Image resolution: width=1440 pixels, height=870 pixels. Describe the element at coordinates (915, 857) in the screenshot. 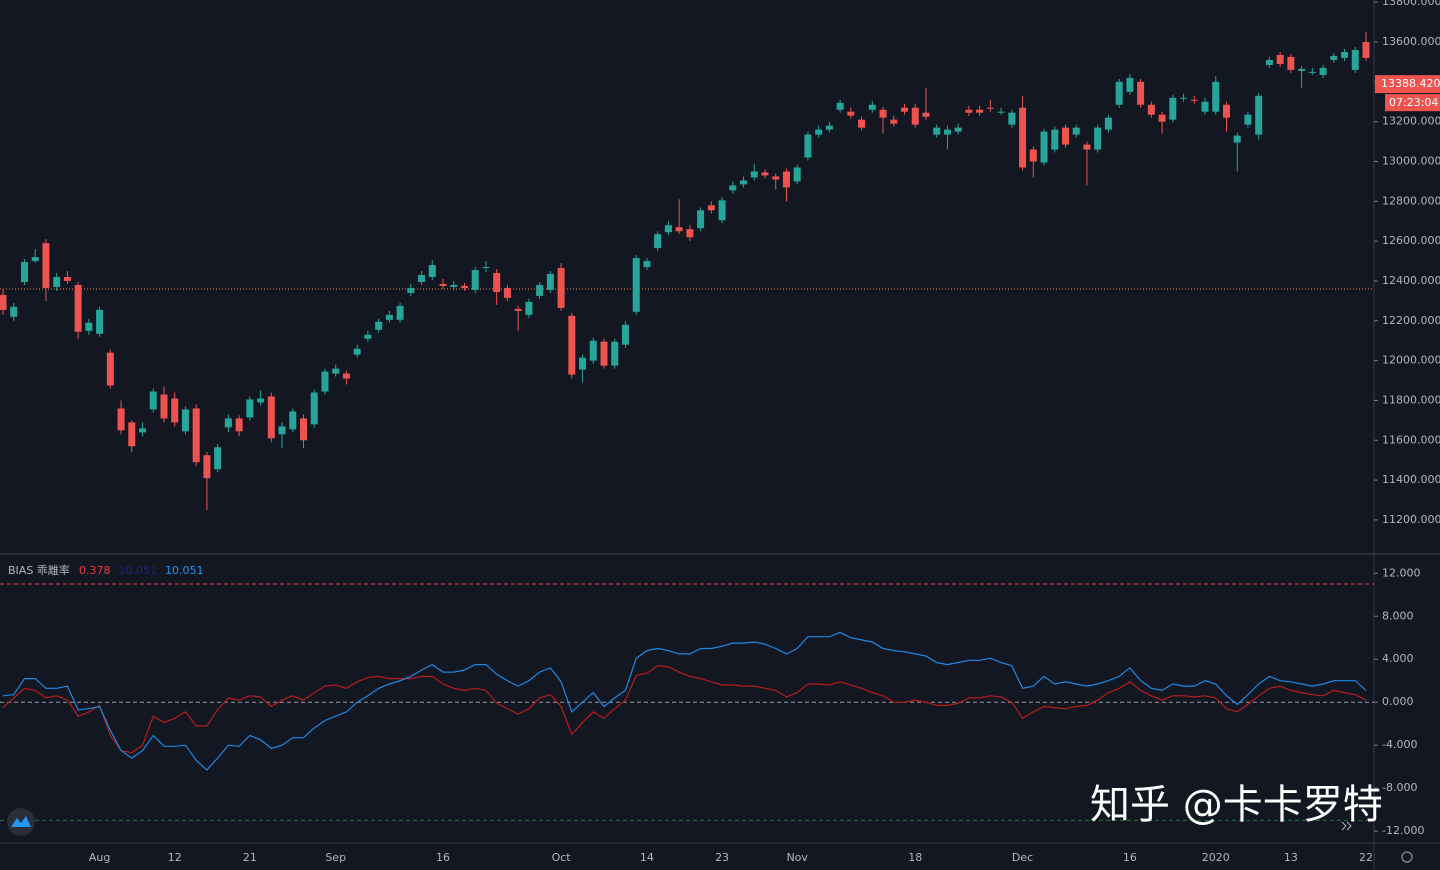

I see `x-tick-label: 18` at that location.